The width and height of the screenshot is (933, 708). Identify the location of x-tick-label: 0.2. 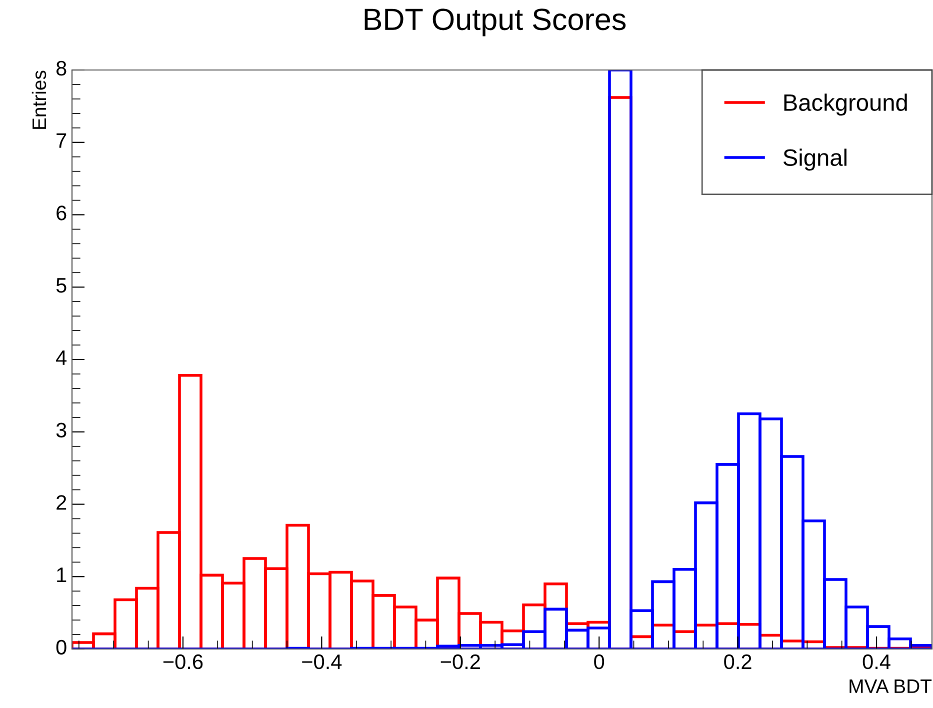
(738, 662).